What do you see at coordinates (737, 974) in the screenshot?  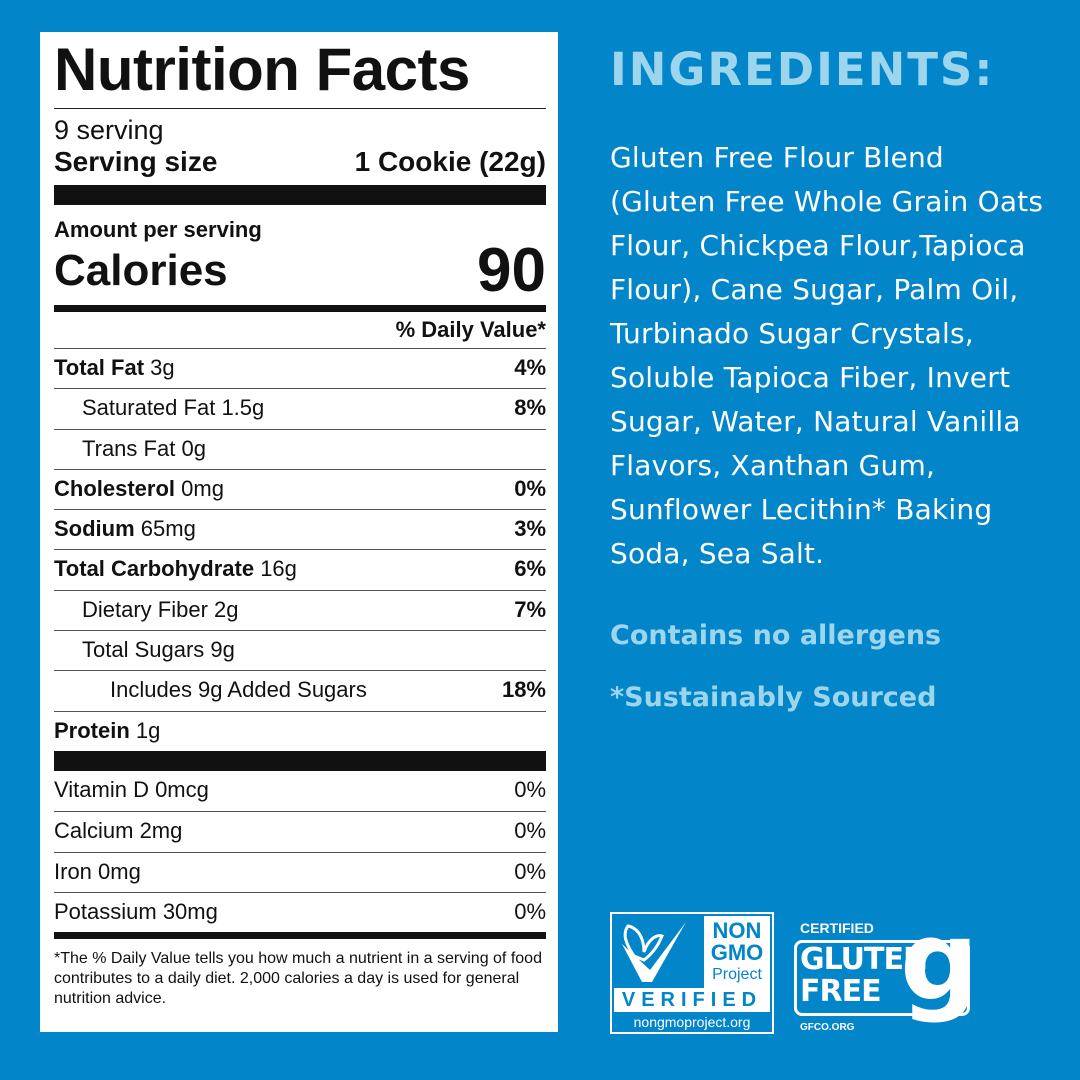 I see `nongmo-line3: Project` at bounding box center [737, 974].